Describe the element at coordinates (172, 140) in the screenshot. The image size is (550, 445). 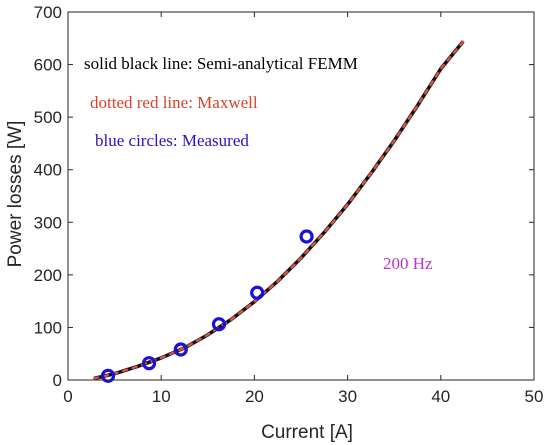
I see `annotation-measured: blue circles: Measured` at that location.